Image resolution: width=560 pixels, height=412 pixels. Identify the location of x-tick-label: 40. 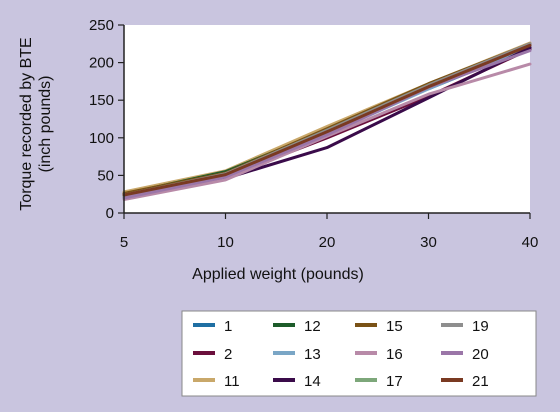
(530, 242).